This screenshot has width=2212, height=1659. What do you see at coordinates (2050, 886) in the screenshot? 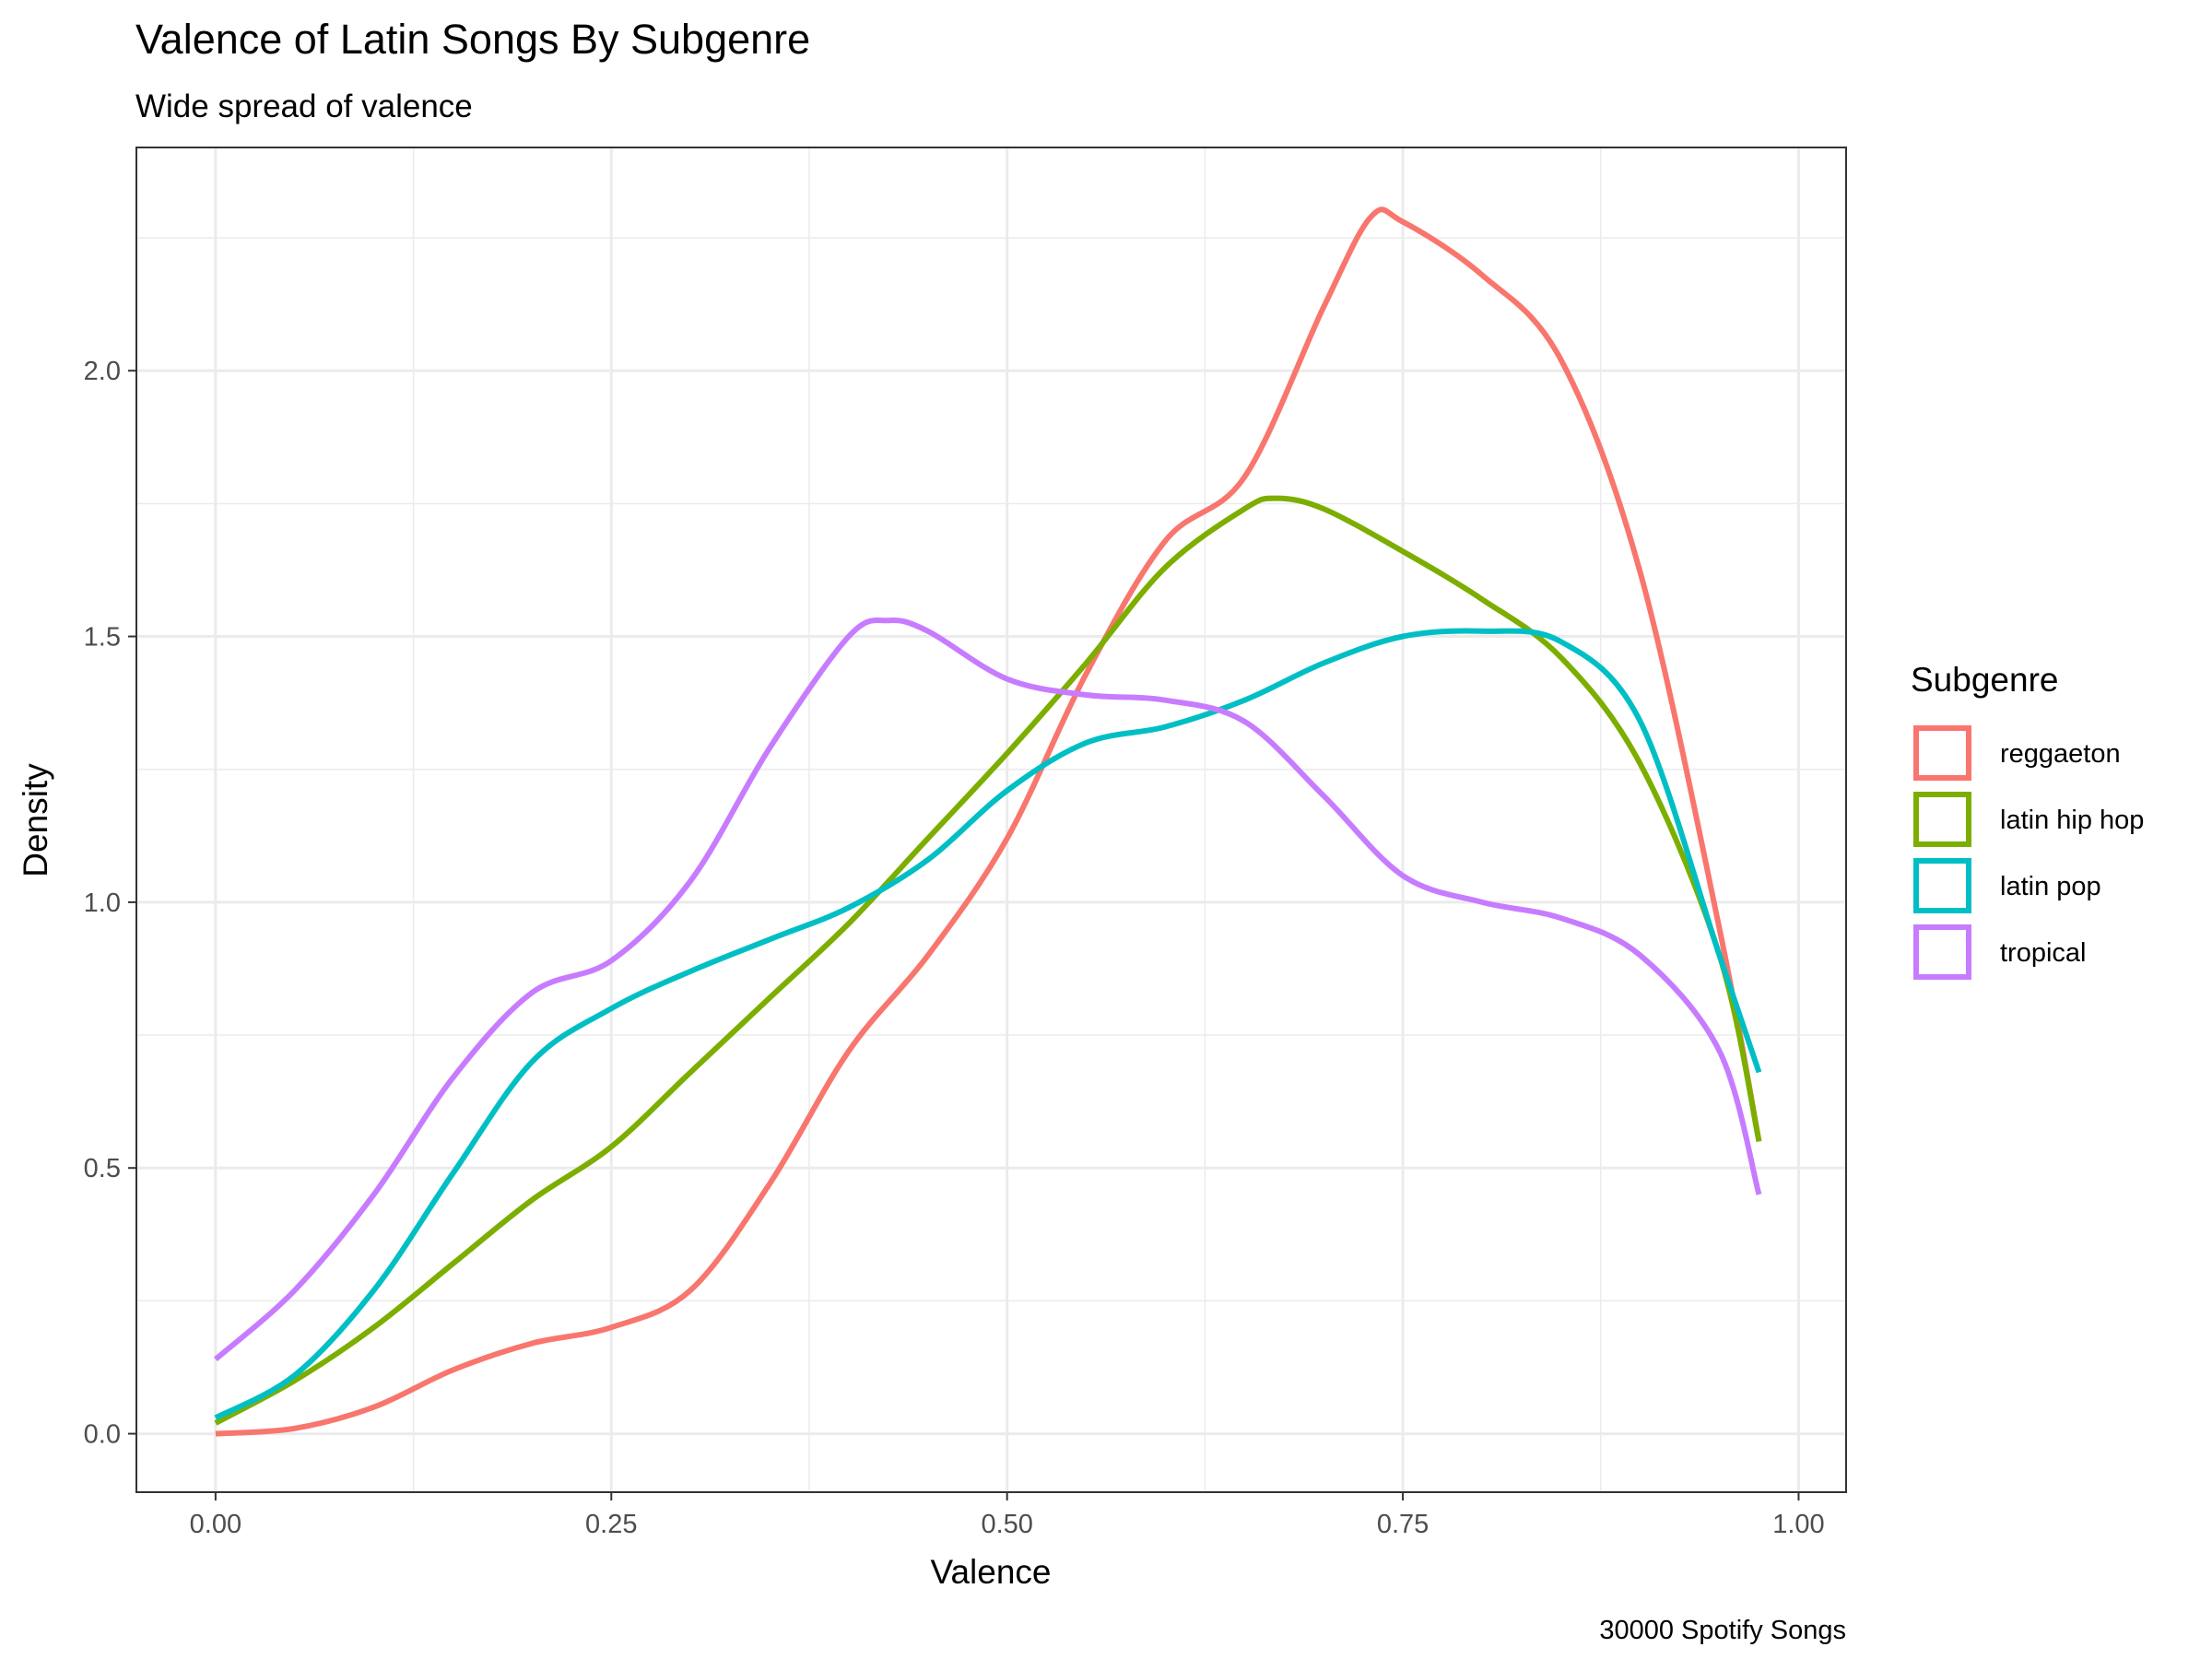
I see `legend-label: latin pop` at bounding box center [2050, 886].